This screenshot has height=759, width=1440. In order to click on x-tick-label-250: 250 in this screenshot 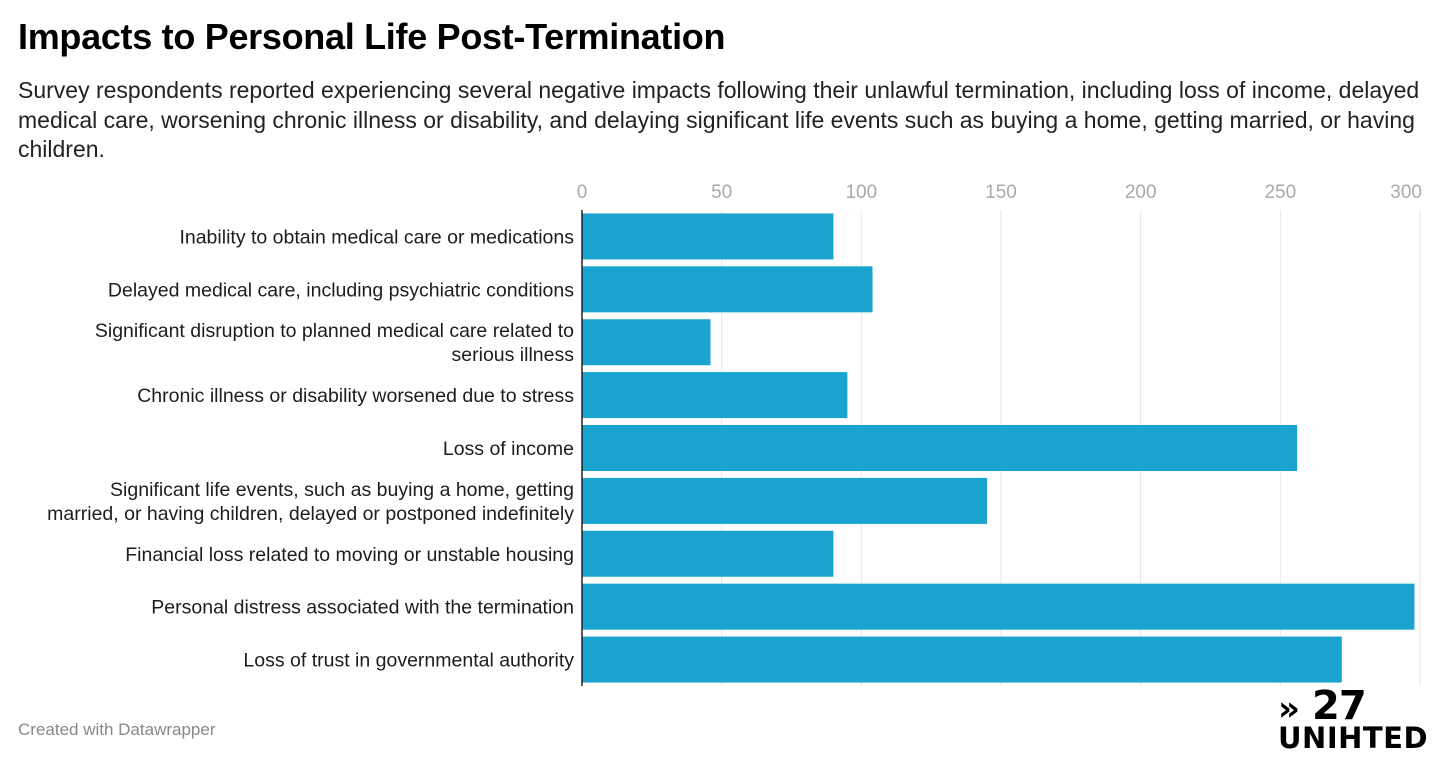, I will do `click(1280, 192)`.